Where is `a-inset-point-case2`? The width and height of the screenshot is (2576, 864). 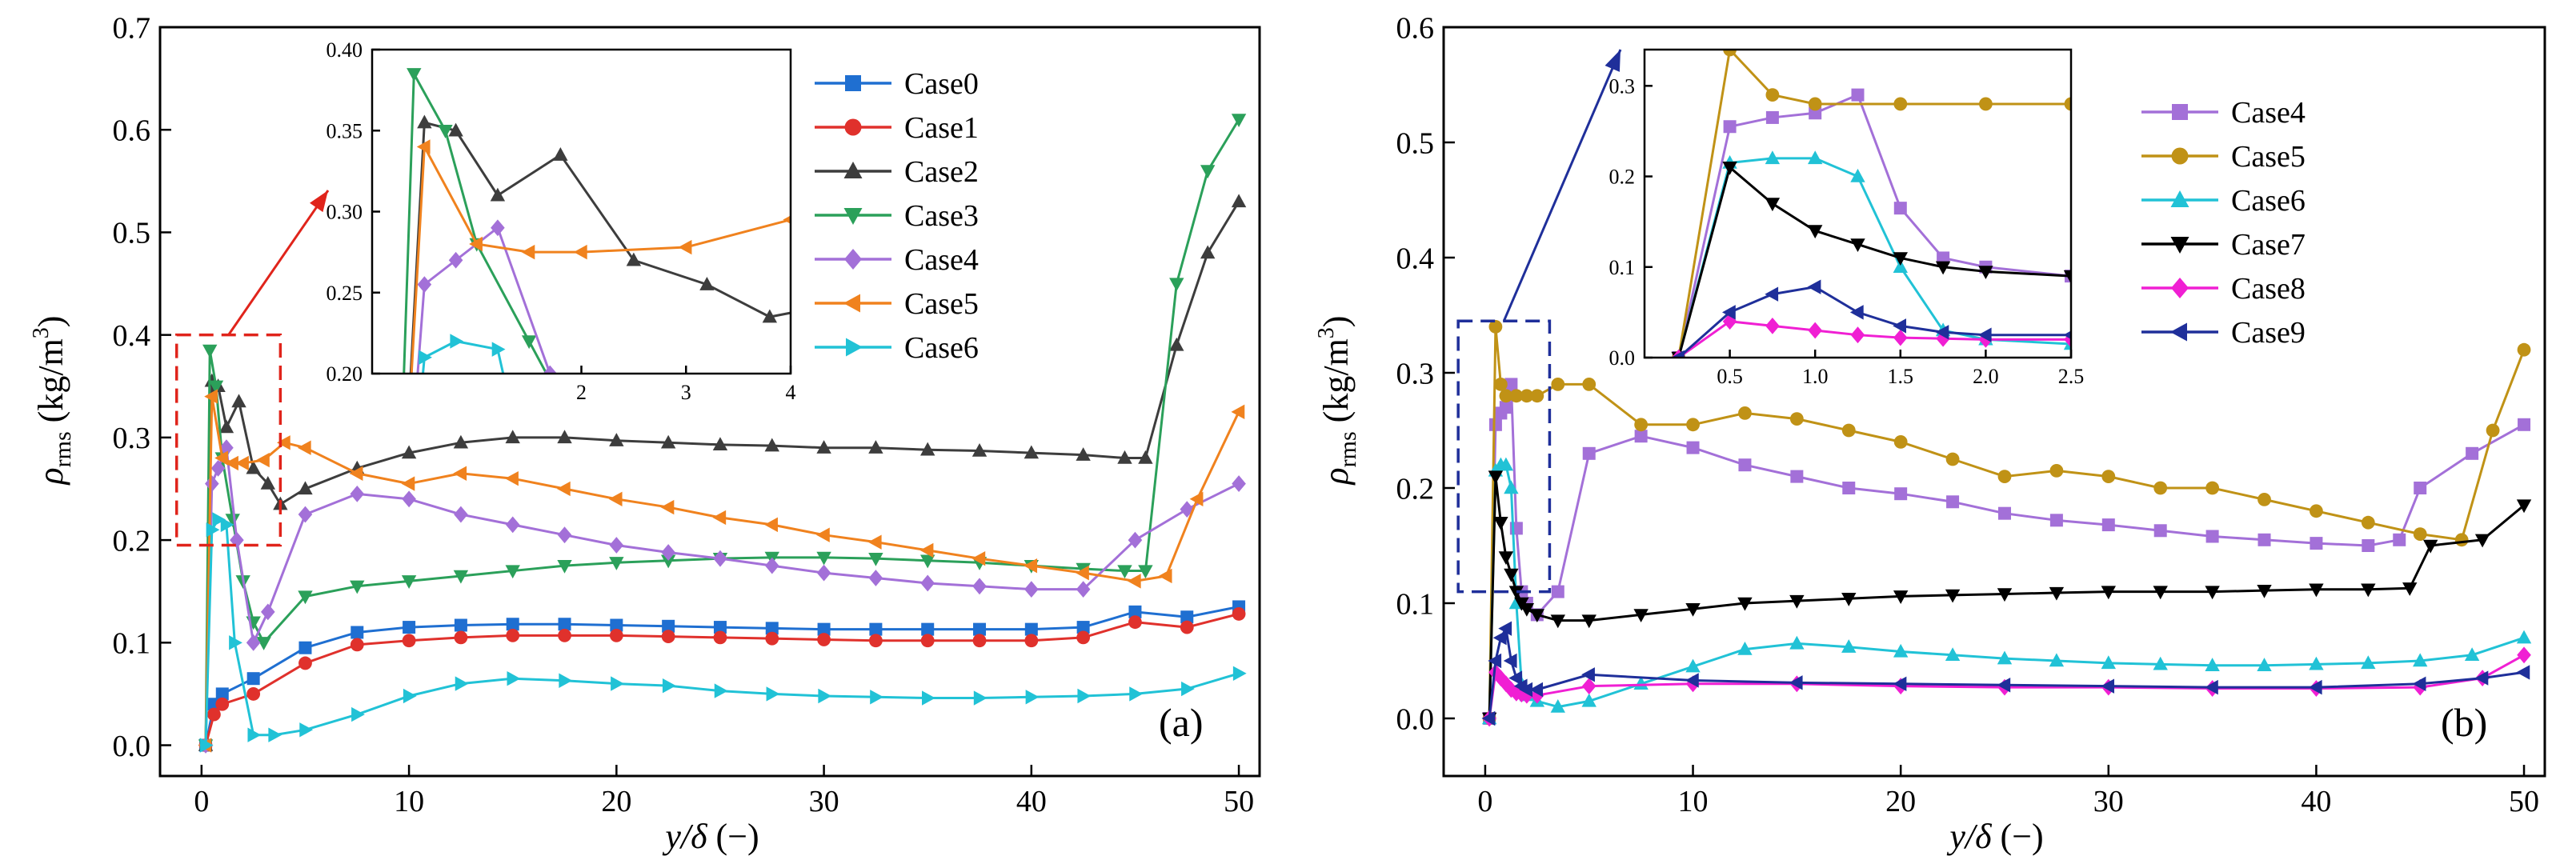
a-inset-point-case2 is located at coordinates (498, 194).